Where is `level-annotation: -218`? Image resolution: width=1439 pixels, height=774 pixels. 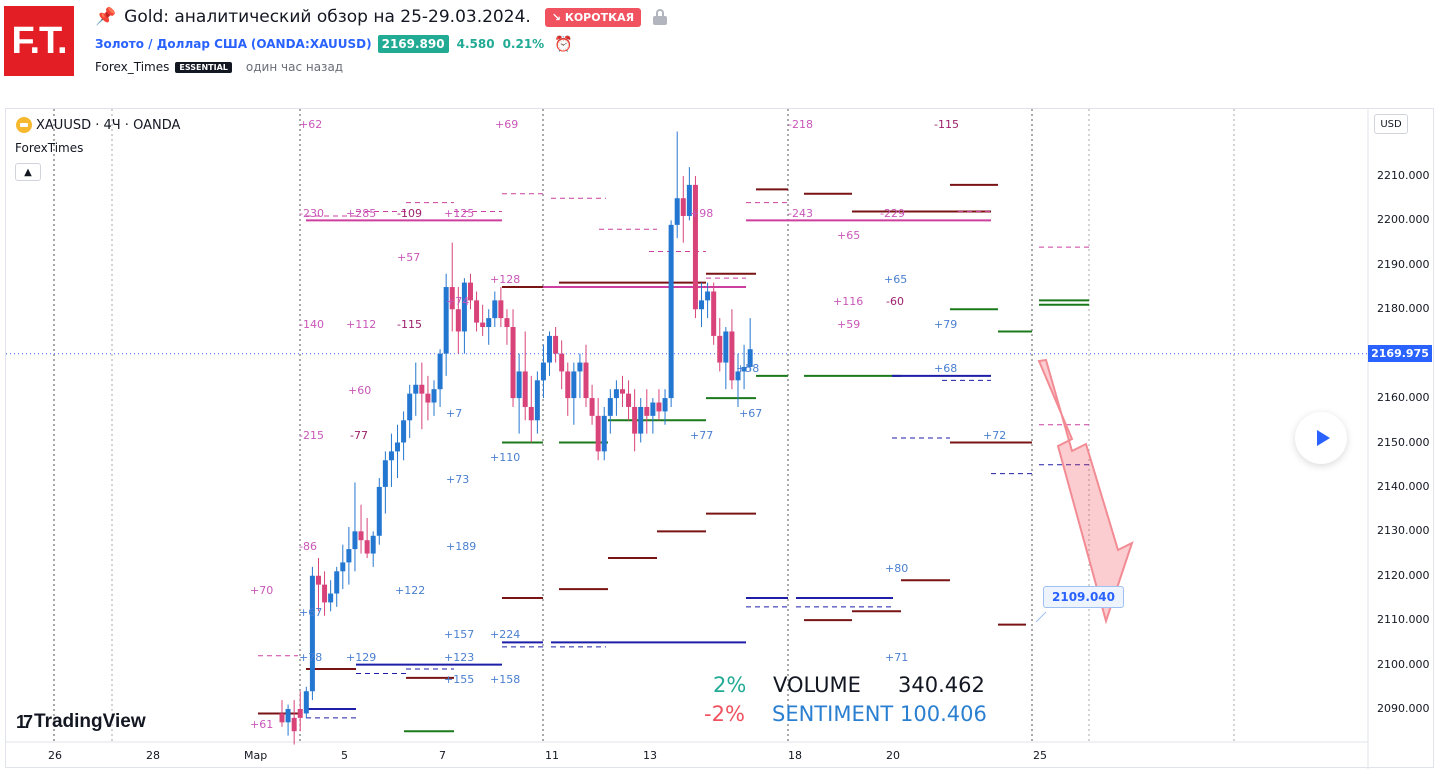 level-annotation: -218 is located at coordinates (800, 124).